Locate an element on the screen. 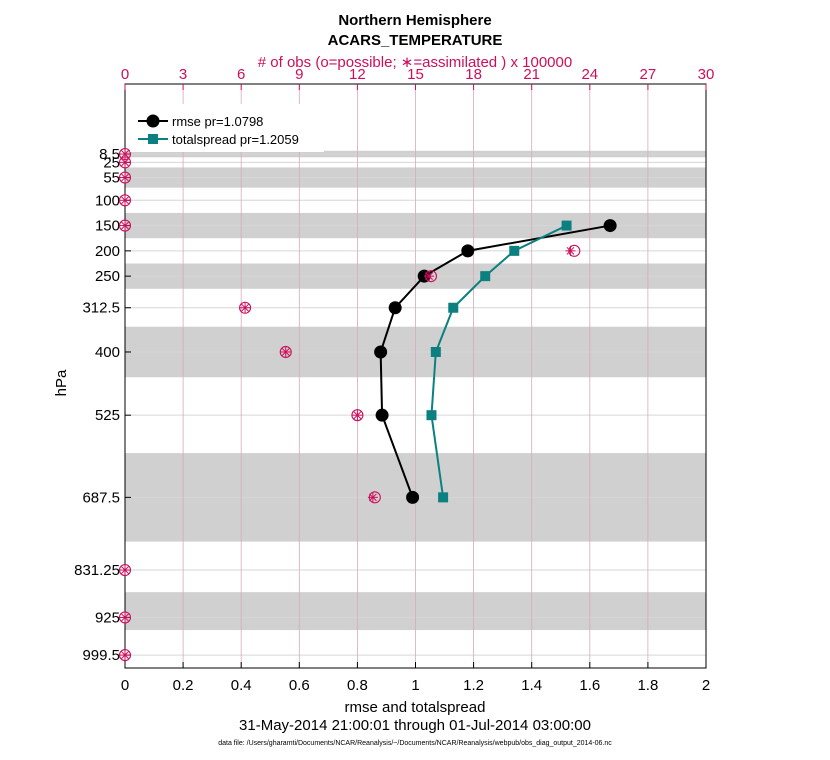  y-tick-label: 8.5 is located at coordinates (109, 154).